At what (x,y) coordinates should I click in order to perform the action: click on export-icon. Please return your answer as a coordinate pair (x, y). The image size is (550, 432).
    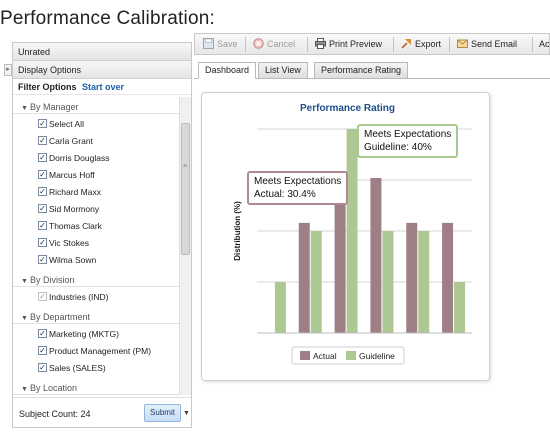
    Looking at the image, I should click on (406, 44).